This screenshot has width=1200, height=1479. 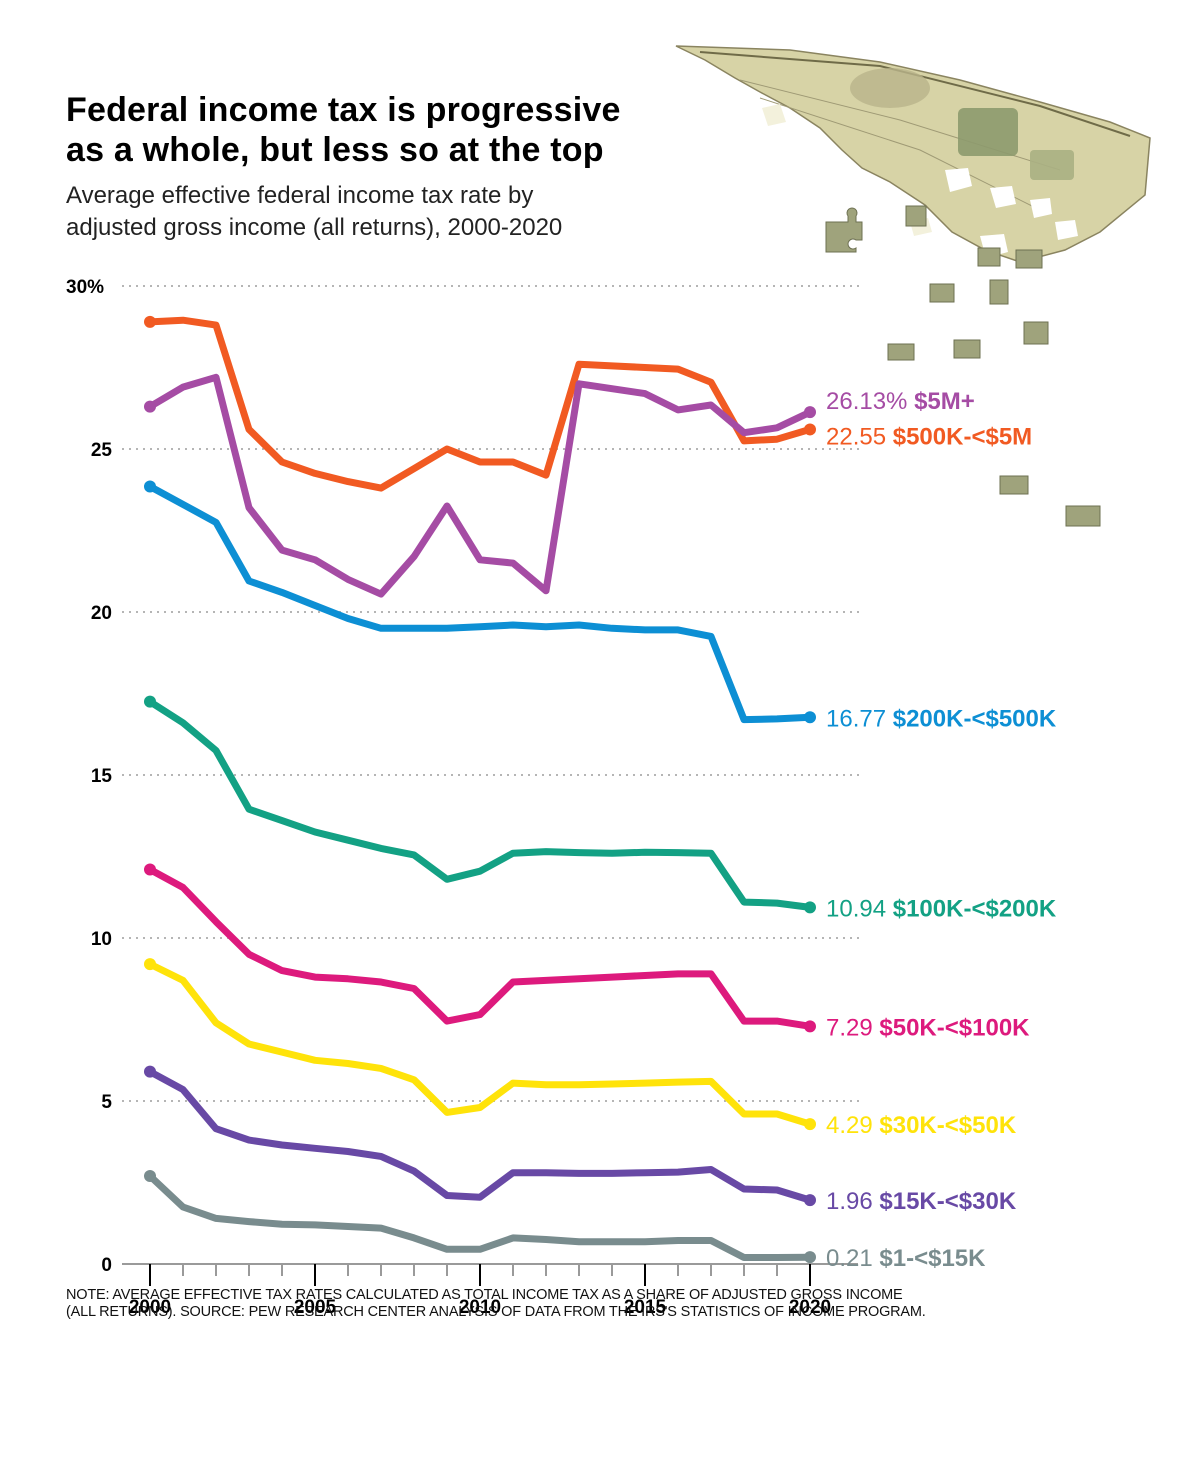 I want to click on series-line-50k-lt-100k, so click(x=480, y=948).